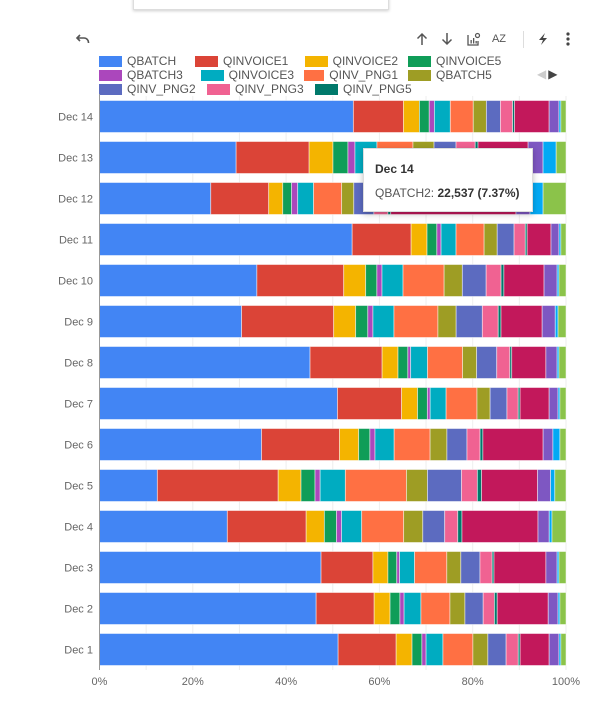 This screenshot has width=602, height=710. I want to click on legend-prev-button: ◀, so click(542, 74).